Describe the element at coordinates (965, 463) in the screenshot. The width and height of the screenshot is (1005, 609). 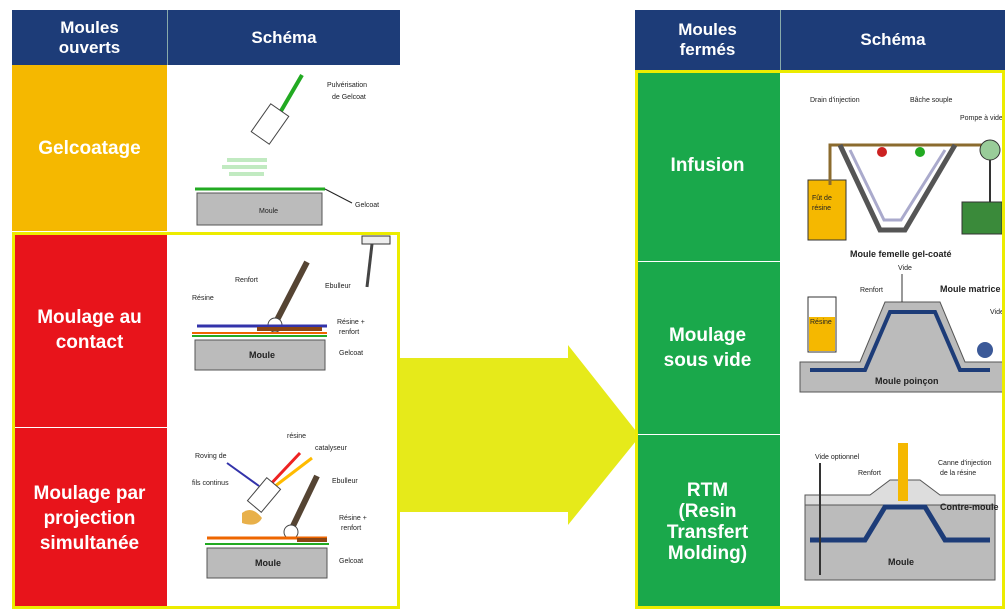
I see `schema-label: Canne d'injection` at that location.